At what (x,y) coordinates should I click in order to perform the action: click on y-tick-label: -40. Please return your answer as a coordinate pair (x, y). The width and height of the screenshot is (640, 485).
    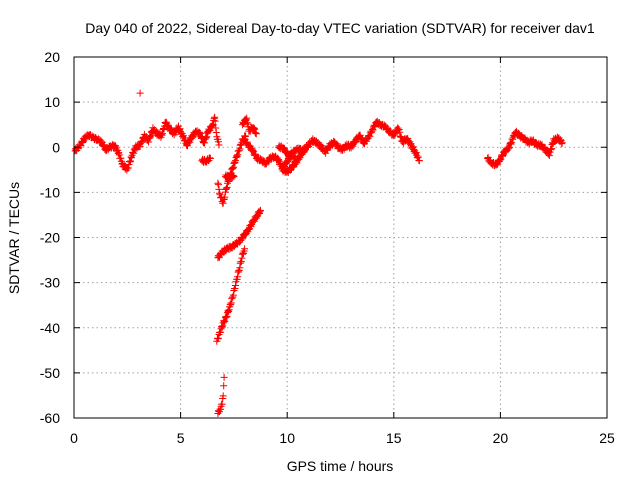
    Looking at the image, I should click on (50, 328).